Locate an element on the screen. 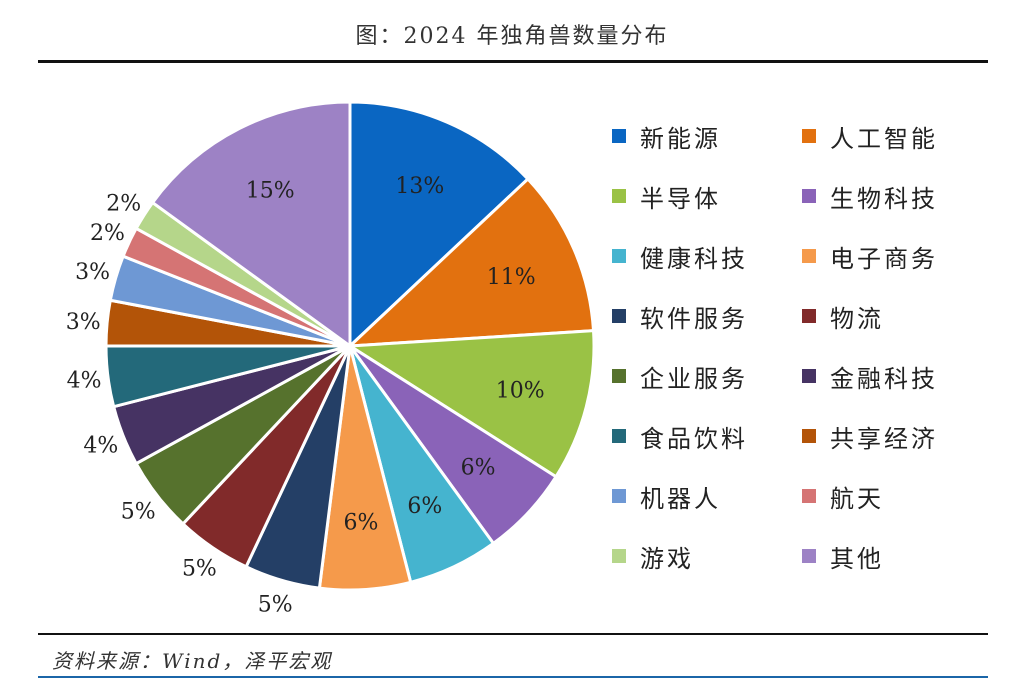 This screenshot has width=1024, height=689. legend-item-11: 共享经济 is located at coordinates (897, 436).